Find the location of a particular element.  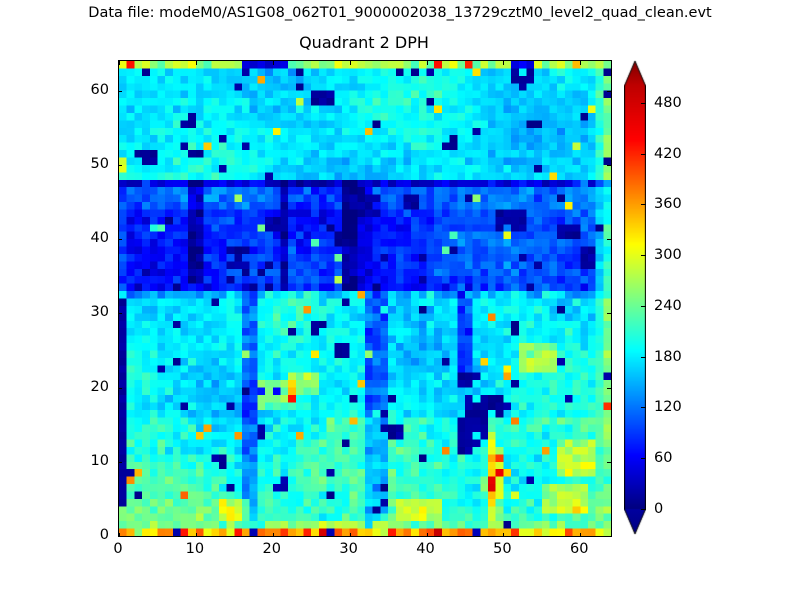

x-tick-label: 50 is located at coordinates (502, 549).